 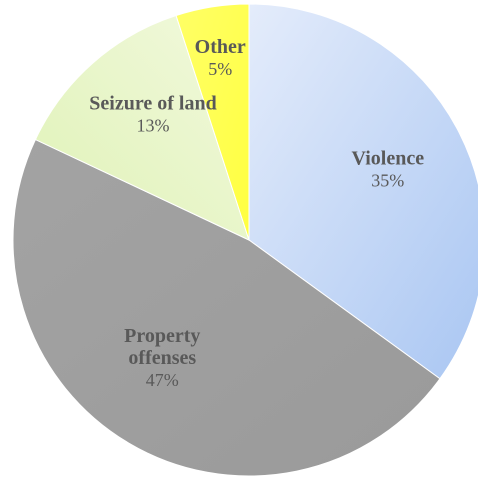 What do you see at coordinates (152, 103) in the screenshot?
I see `slice-name-seizure-of-land: Seizure of land` at bounding box center [152, 103].